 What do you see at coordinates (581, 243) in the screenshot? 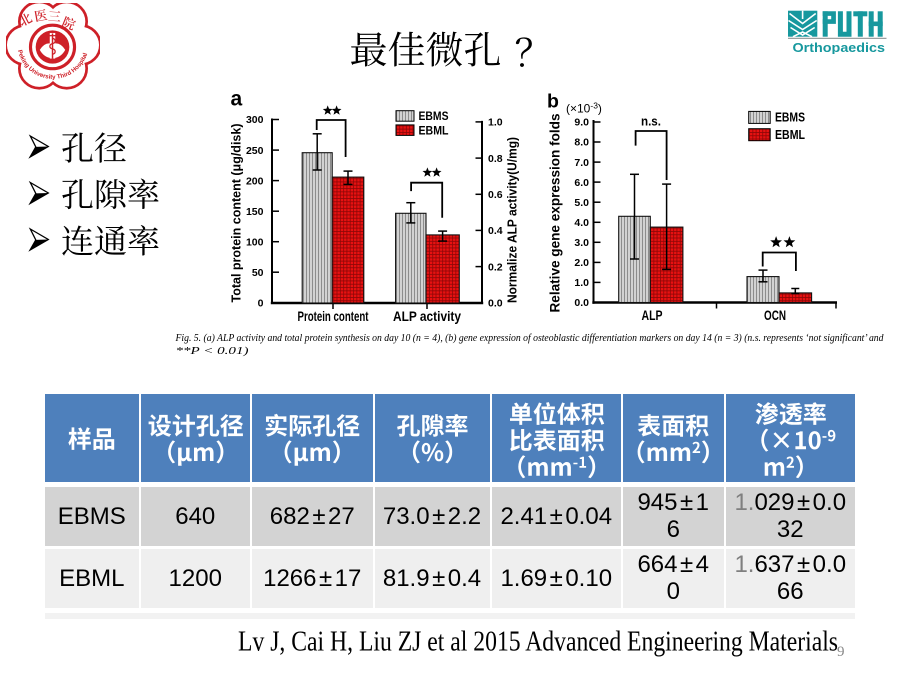
I see `svg-text: 3.0` at bounding box center [581, 243].